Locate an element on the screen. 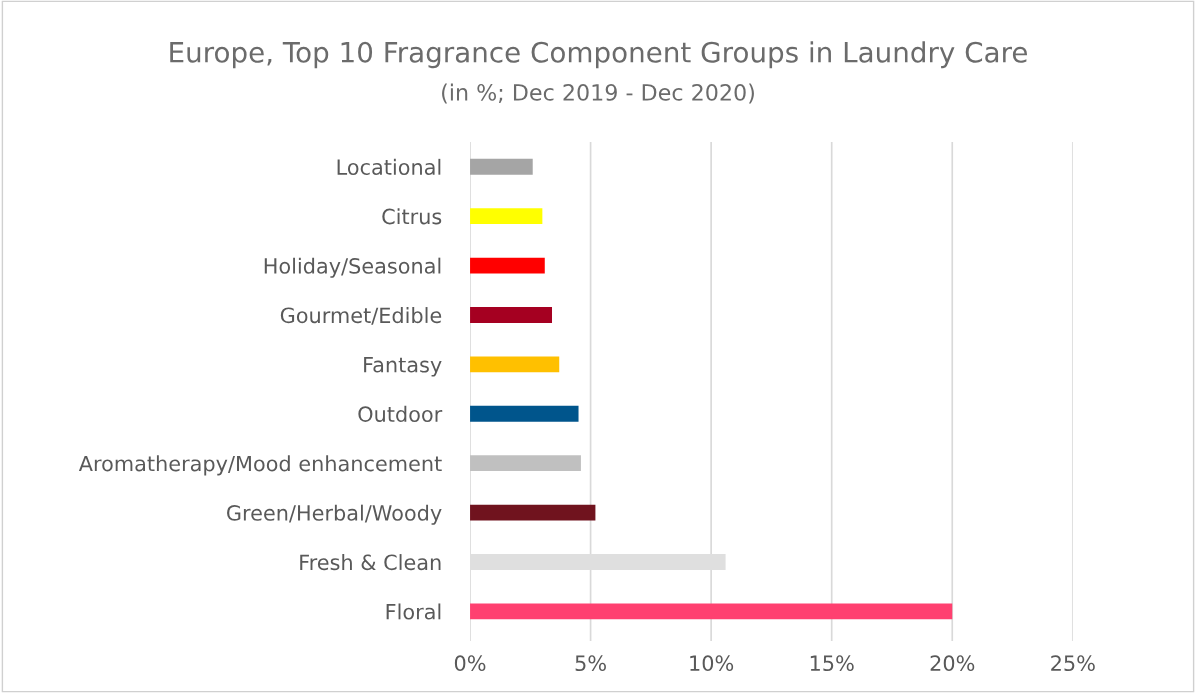 The height and width of the screenshot is (693, 1196). y-tick-label: Floral is located at coordinates (413, 611).